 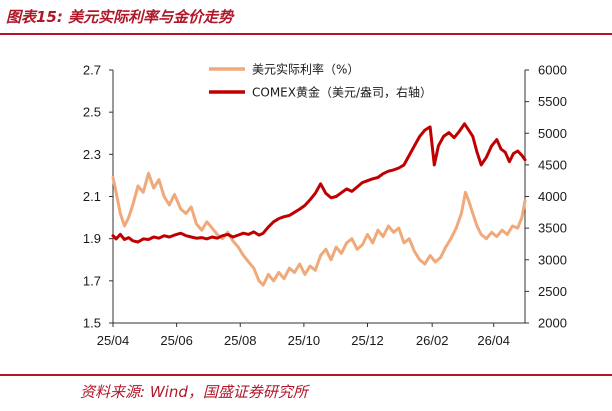 What do you see at coordinates (92, 238) in the screenshot?
I see `left-tick-label: 1.9` at bounding box center [92, 238].